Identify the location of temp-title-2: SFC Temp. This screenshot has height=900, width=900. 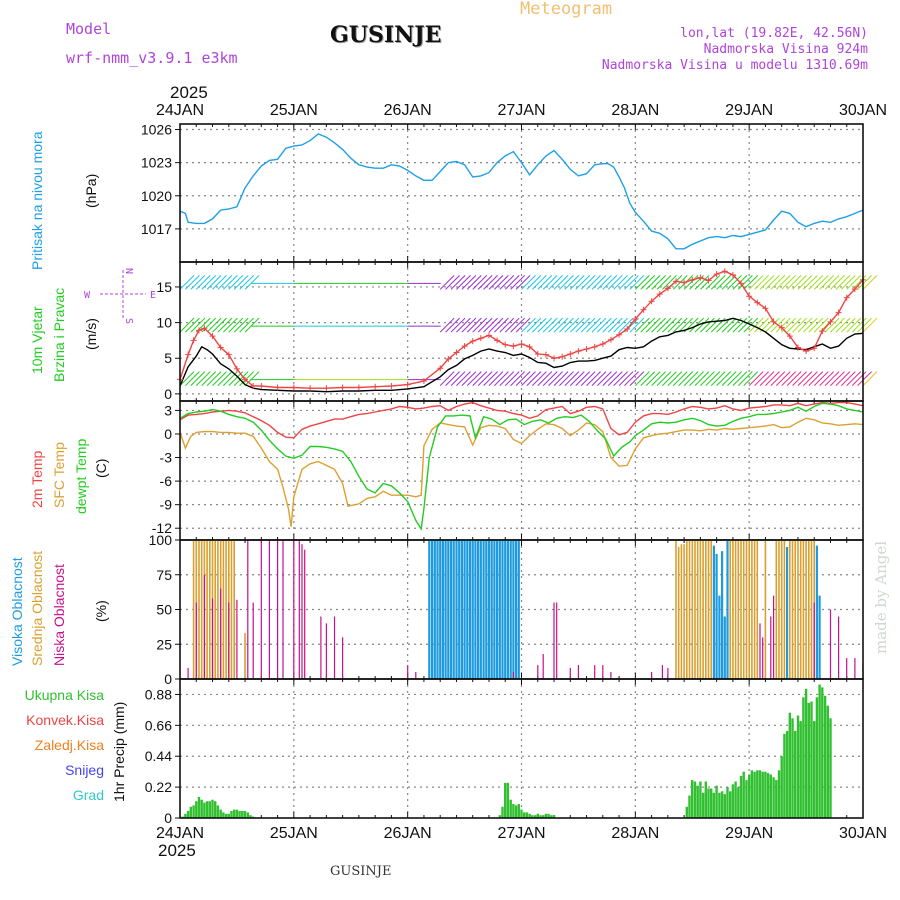
(59, 475).